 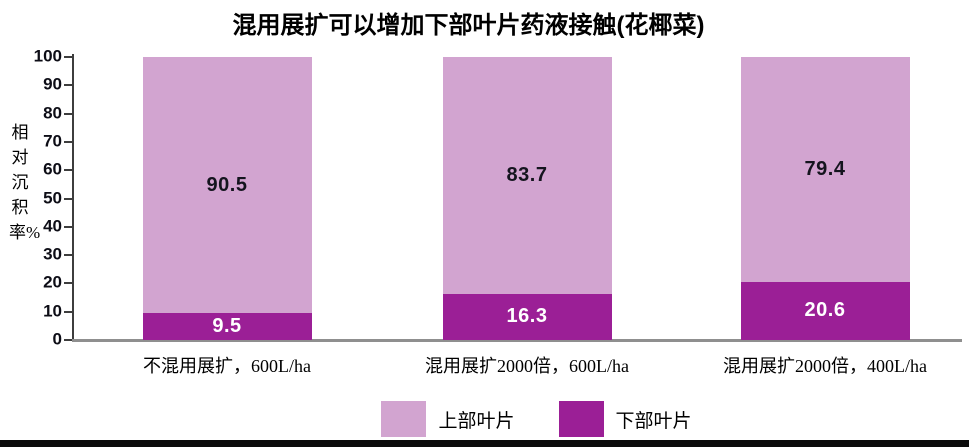 What do you see at coordinates (52, 169) in the screenshot?
I see `y-tick-label: 60` at bounding box center [52, 169].